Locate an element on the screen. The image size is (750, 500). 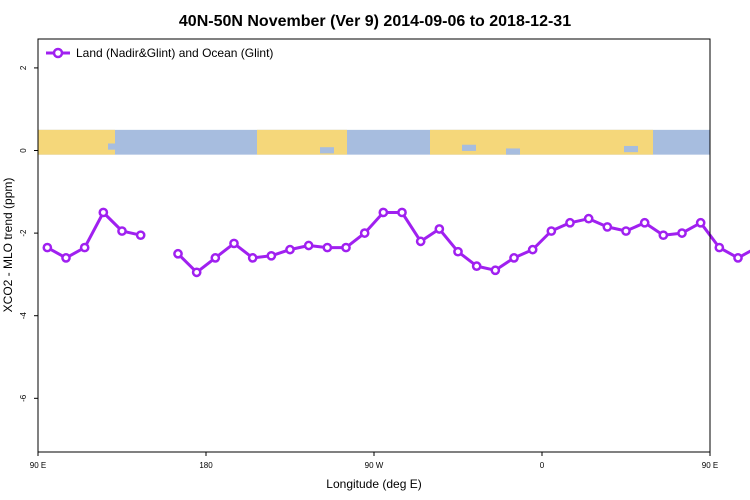
legend: Land (Nadir&Glint) and Ocean (Glint) is located at coordinates (159, 53).